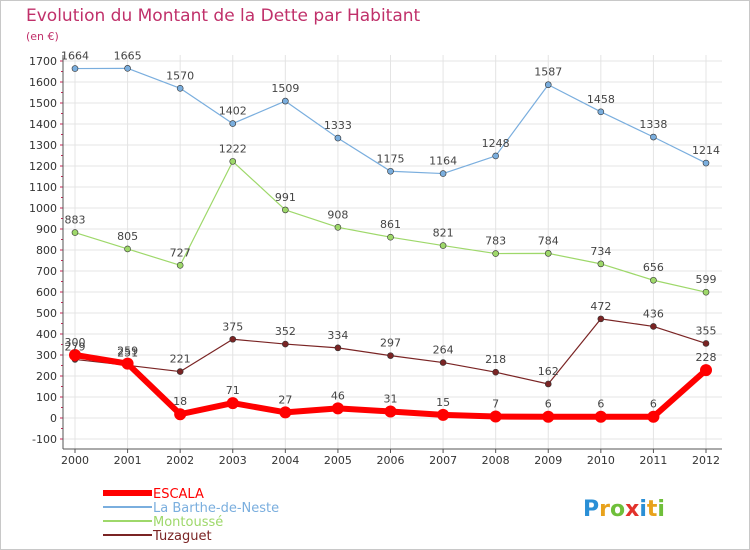 This screenshot has width=750, height=550. Describe the element at coordinates (285, 399) in the screenshot. I see `data-label-escala: 27` at that location.